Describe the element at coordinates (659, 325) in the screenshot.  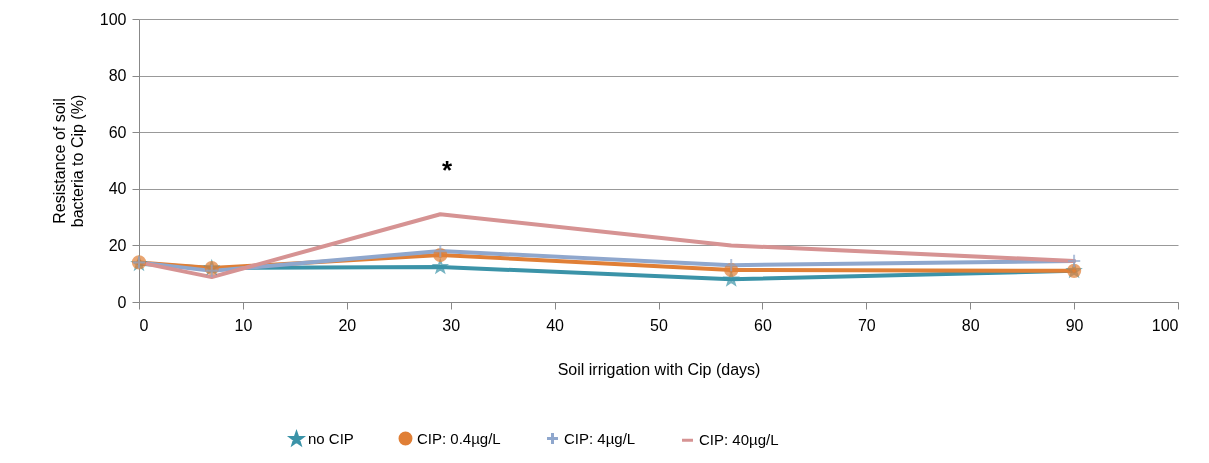
I see `x-tick-label: 50` at that location.